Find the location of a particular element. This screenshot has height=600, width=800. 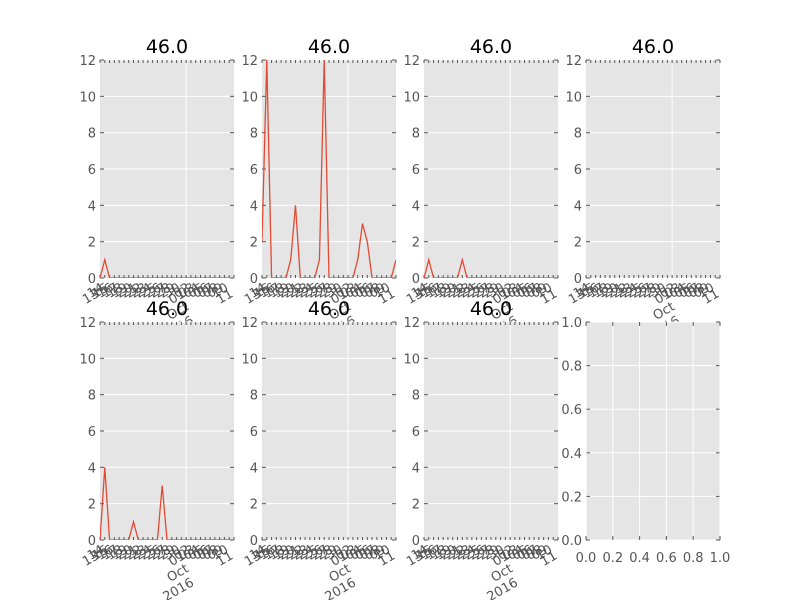

x-tick-label: 0.2 is located at coordinates (612, 558).